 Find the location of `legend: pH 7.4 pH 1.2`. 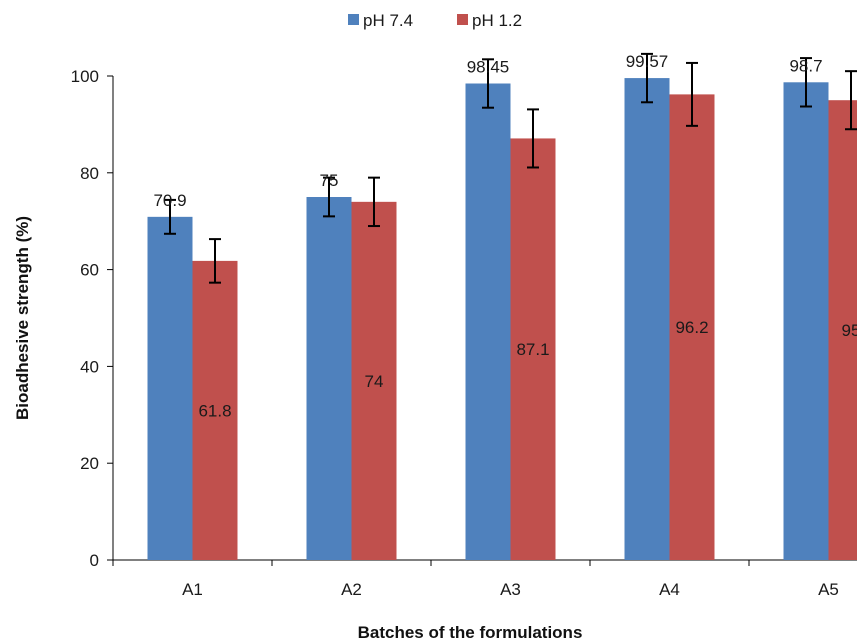

legend: pH 7.4 pH 1.2 is located at coordinates (435, 20).